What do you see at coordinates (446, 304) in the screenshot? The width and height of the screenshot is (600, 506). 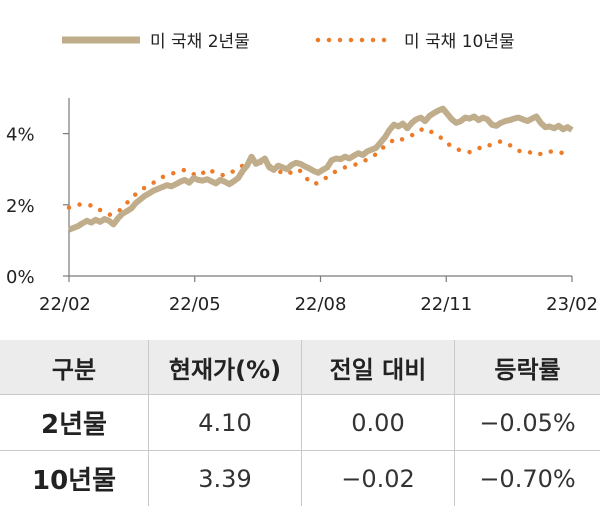 I see `x-tick-label: 22/11` at bounding box center [446, 304].